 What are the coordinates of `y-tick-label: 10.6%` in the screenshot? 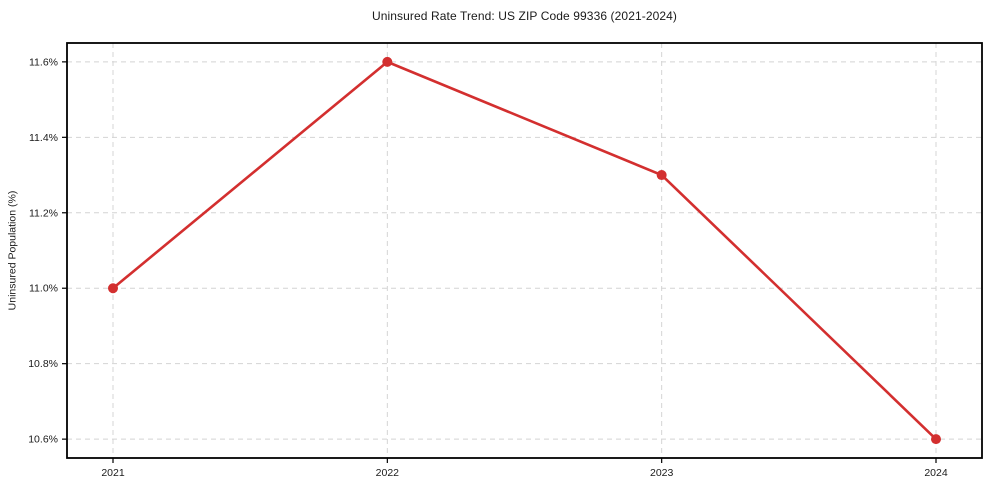 It's located at (43, 440).